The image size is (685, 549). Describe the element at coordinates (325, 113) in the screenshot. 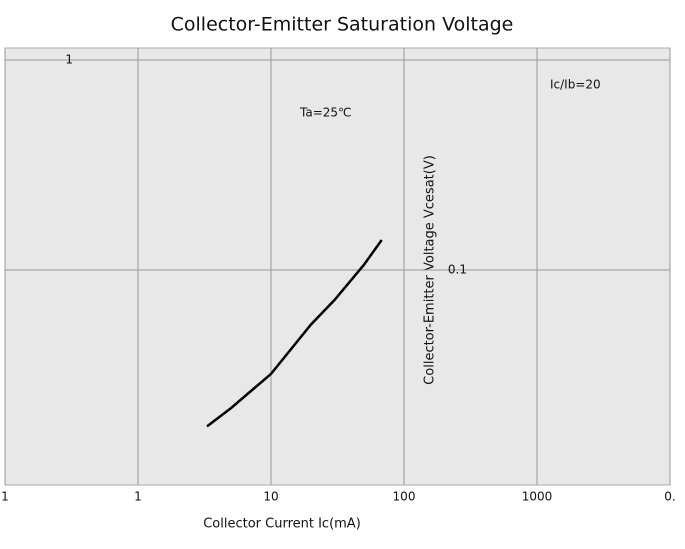

I see `annotation: Ta=25℃` at that location.